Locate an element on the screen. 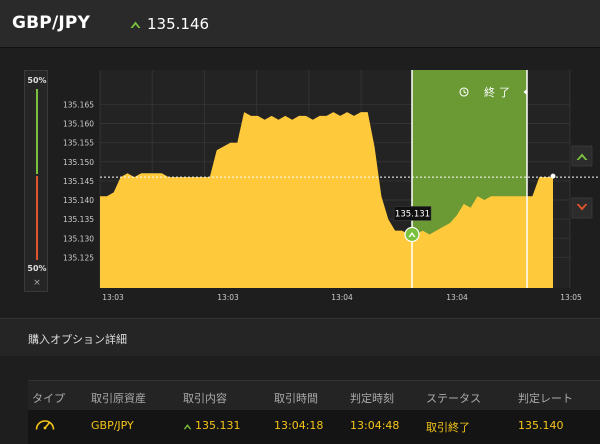  entry-label: 135.131 is located at coordinates (412, 214).